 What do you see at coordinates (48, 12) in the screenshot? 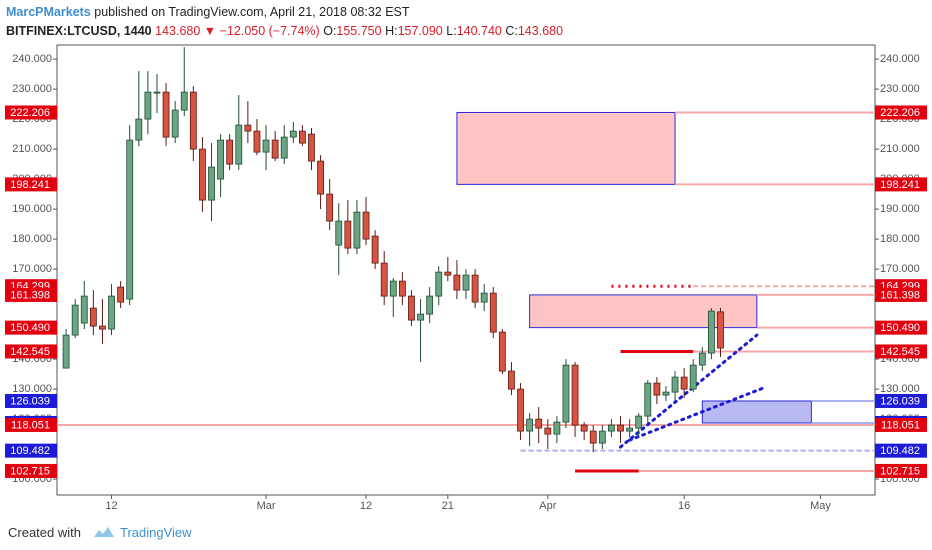
I see `author: MarcPMarkets` at bounding box center [48, 12].